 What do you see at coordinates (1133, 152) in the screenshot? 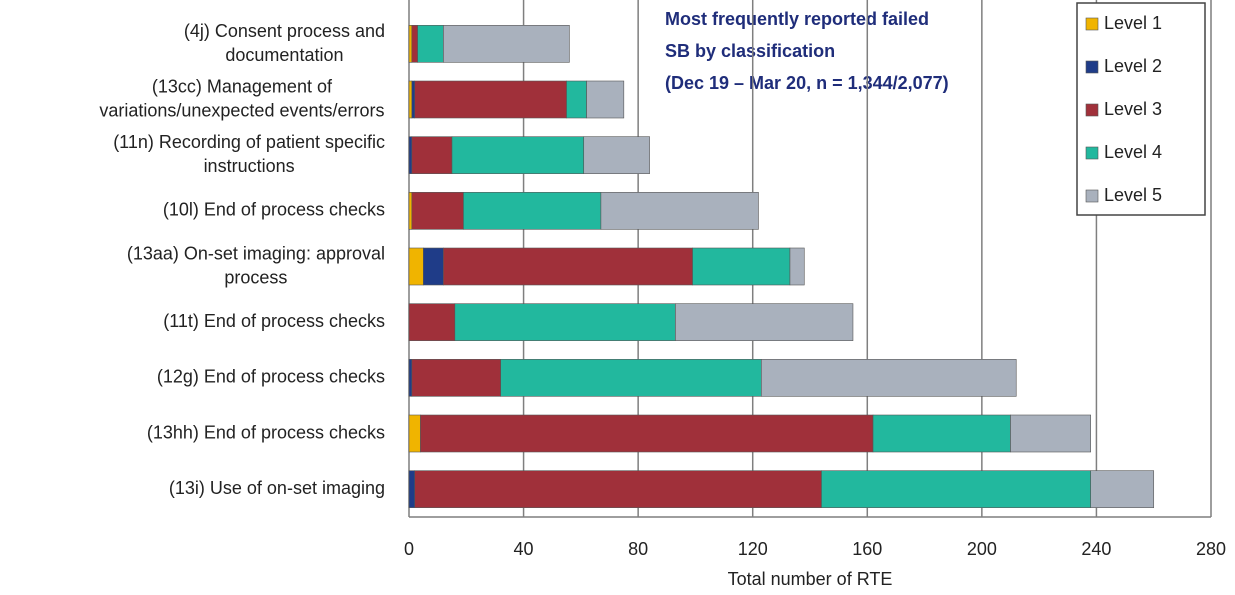
I see `legend-label: Level 4` at bounding box center [1133, 152].